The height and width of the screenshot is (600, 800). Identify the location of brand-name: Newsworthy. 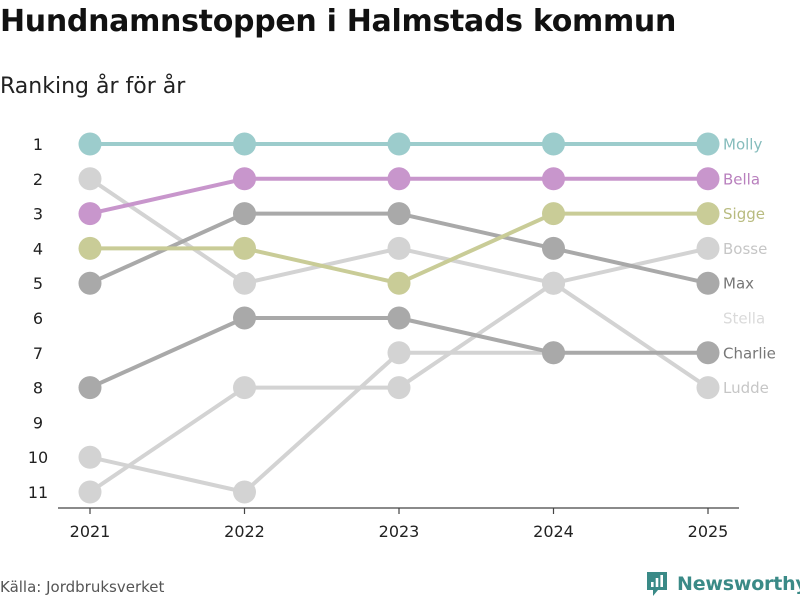
(738, 584).